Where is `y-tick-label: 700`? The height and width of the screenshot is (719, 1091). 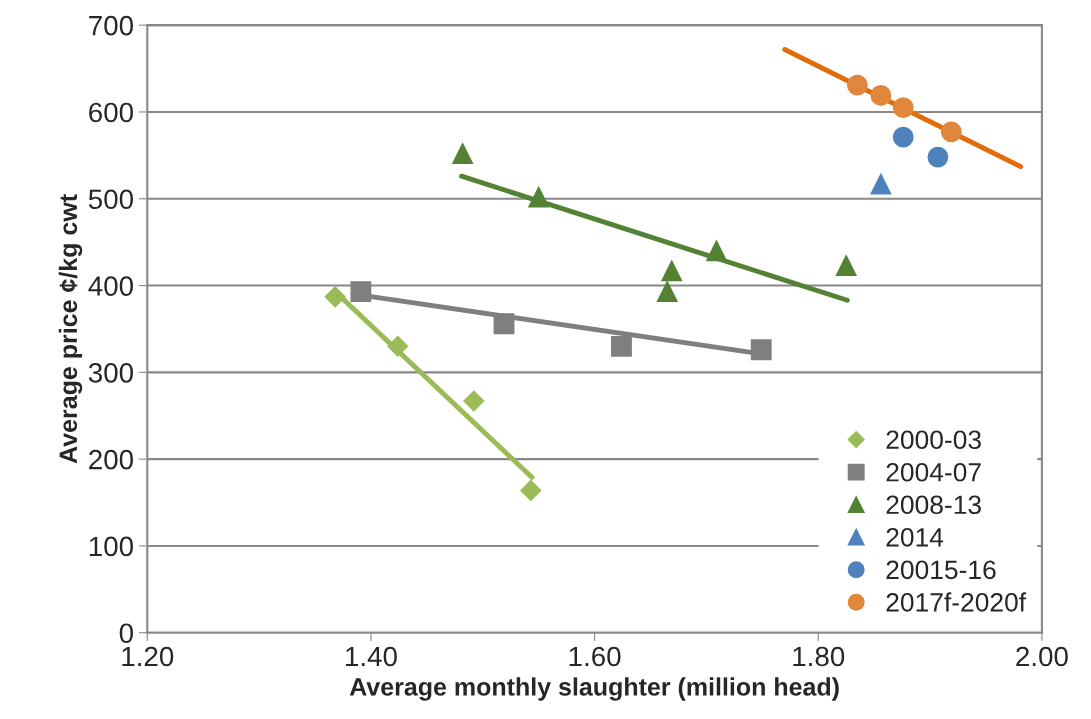 y-tick-label: 700 is located at coordinates (111, 25).